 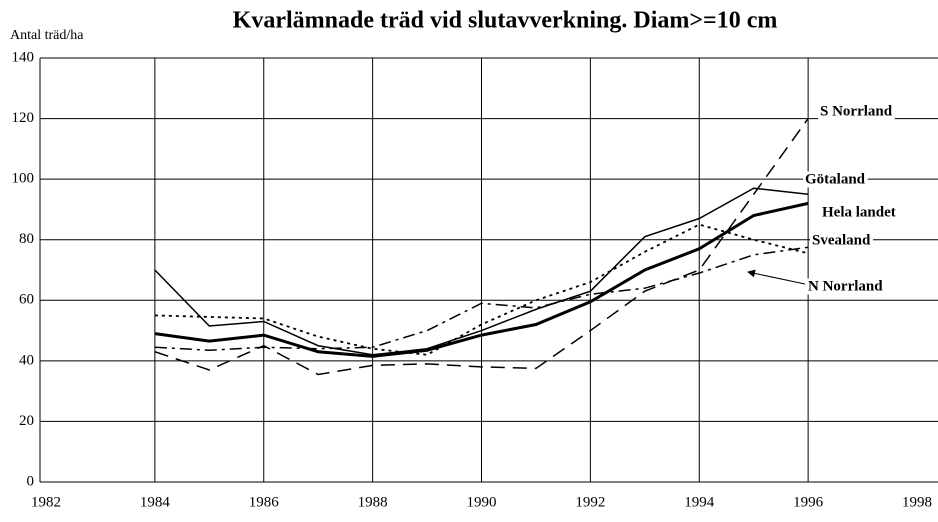 What do you see at coordinates (46, 502) in the screenshot?
I see `x-tick-label: 1982` at bounding box center [46, 502].